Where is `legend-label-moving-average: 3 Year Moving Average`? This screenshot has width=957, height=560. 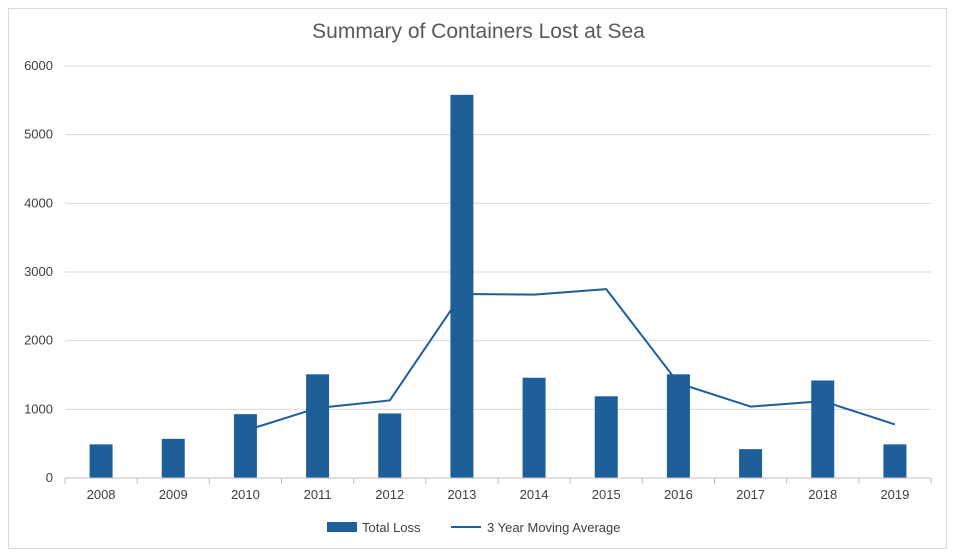 legend-label-moving-average: 3 Year Moving Average is located at coordinates (553, 527).